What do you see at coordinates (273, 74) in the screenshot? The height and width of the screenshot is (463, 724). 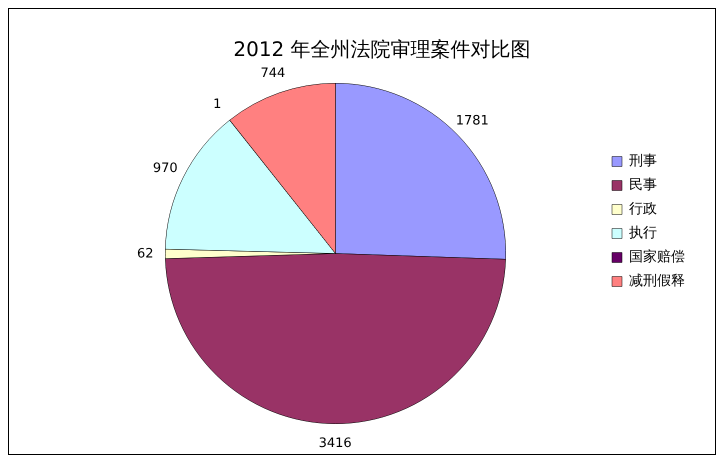 I see `data-label: 744` at bounding box center [273, 74].